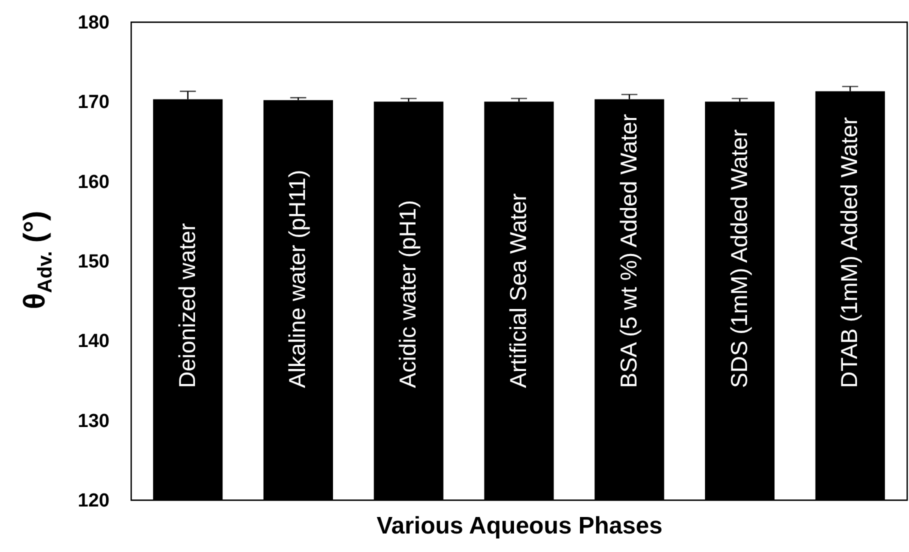 This screenshot has height=552, width=909. Describe the element at coordinates (407, 294) in the screenshot. I see `x-tick-label: Acidic water (pH1)` at that location.